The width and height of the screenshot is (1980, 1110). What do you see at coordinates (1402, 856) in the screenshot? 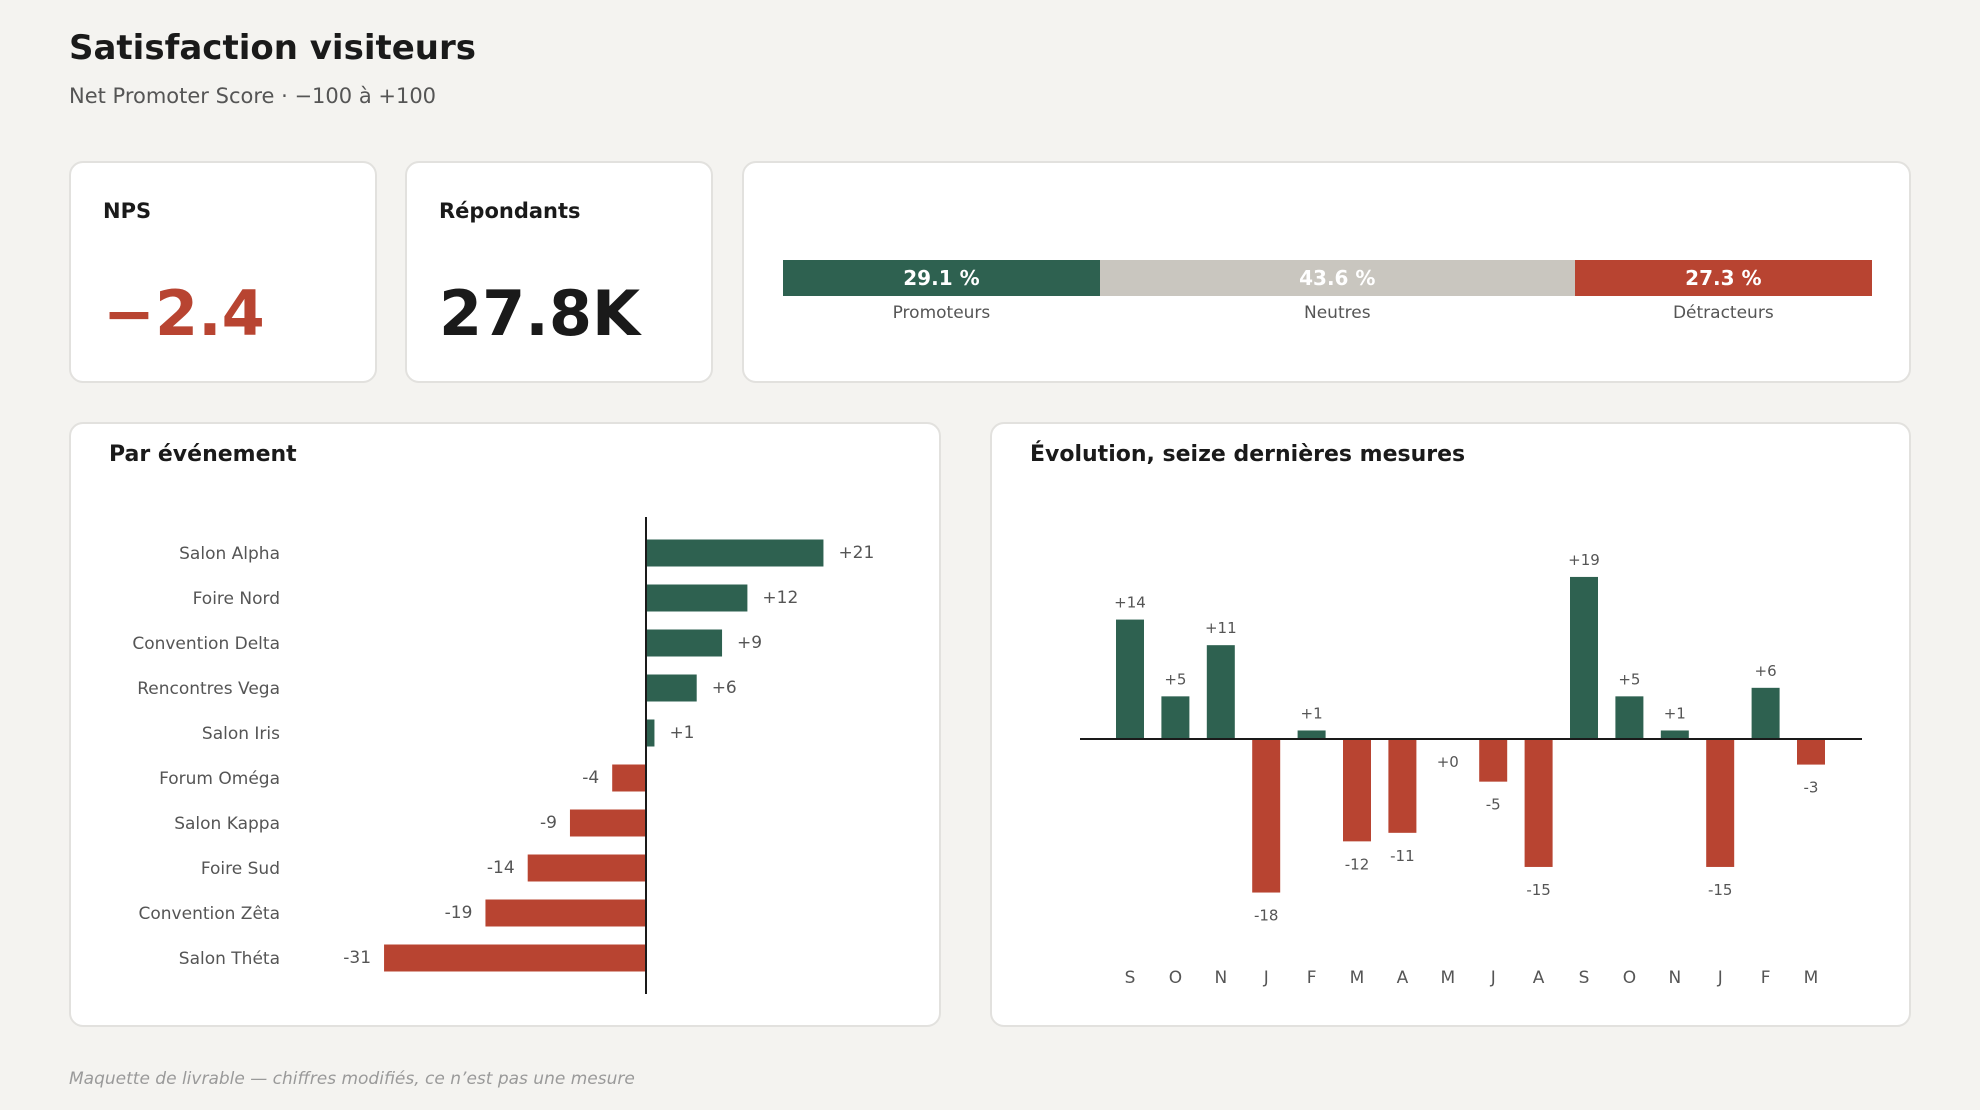
I see `trend-value-label: -11` at bounding box center [1402, 856].